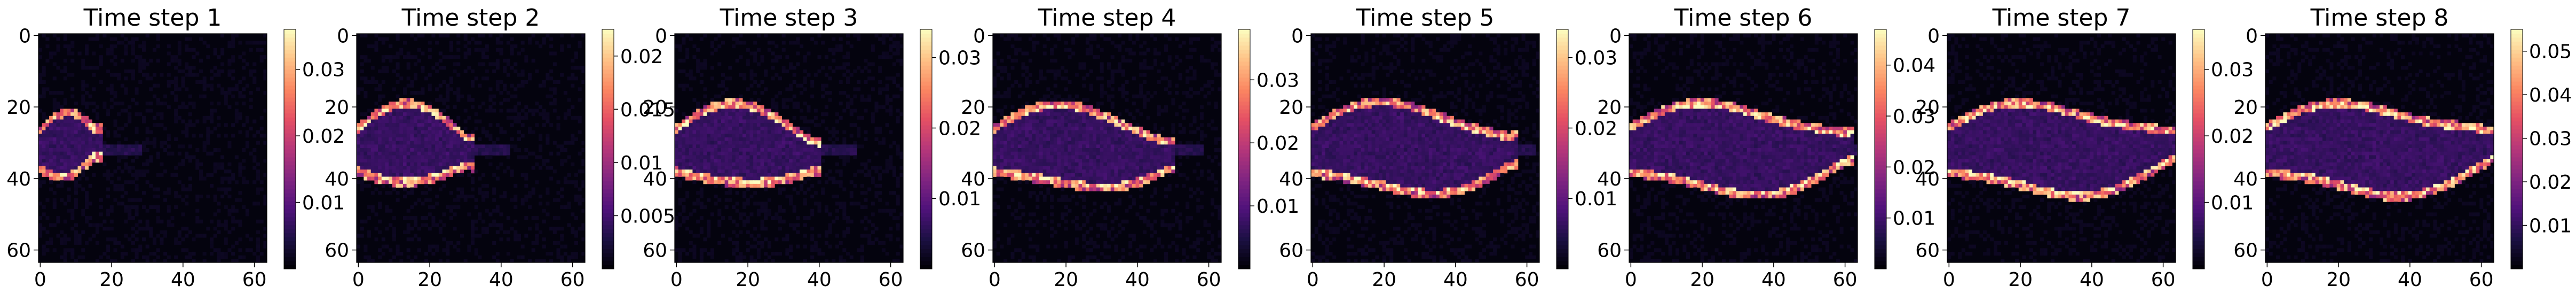 This screenshot has height=301, width=2576. Describe the element at coordinates (314, 149) in the screenshot. I see `colorbar: 0.010.020.03` at that location.